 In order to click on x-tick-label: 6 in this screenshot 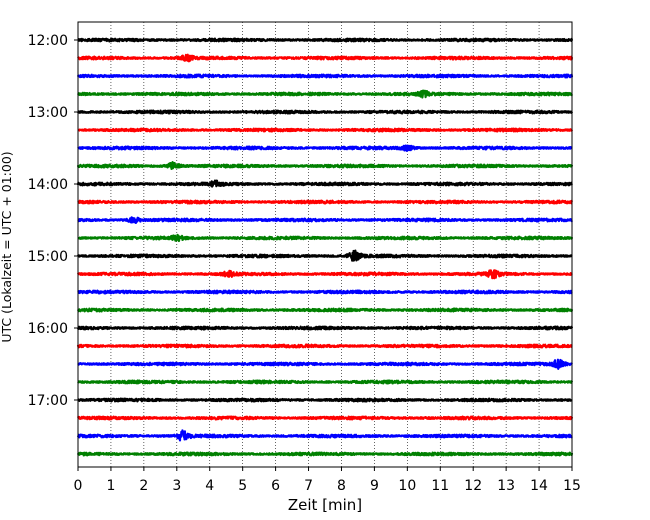, I will do `click(275, 486)`.